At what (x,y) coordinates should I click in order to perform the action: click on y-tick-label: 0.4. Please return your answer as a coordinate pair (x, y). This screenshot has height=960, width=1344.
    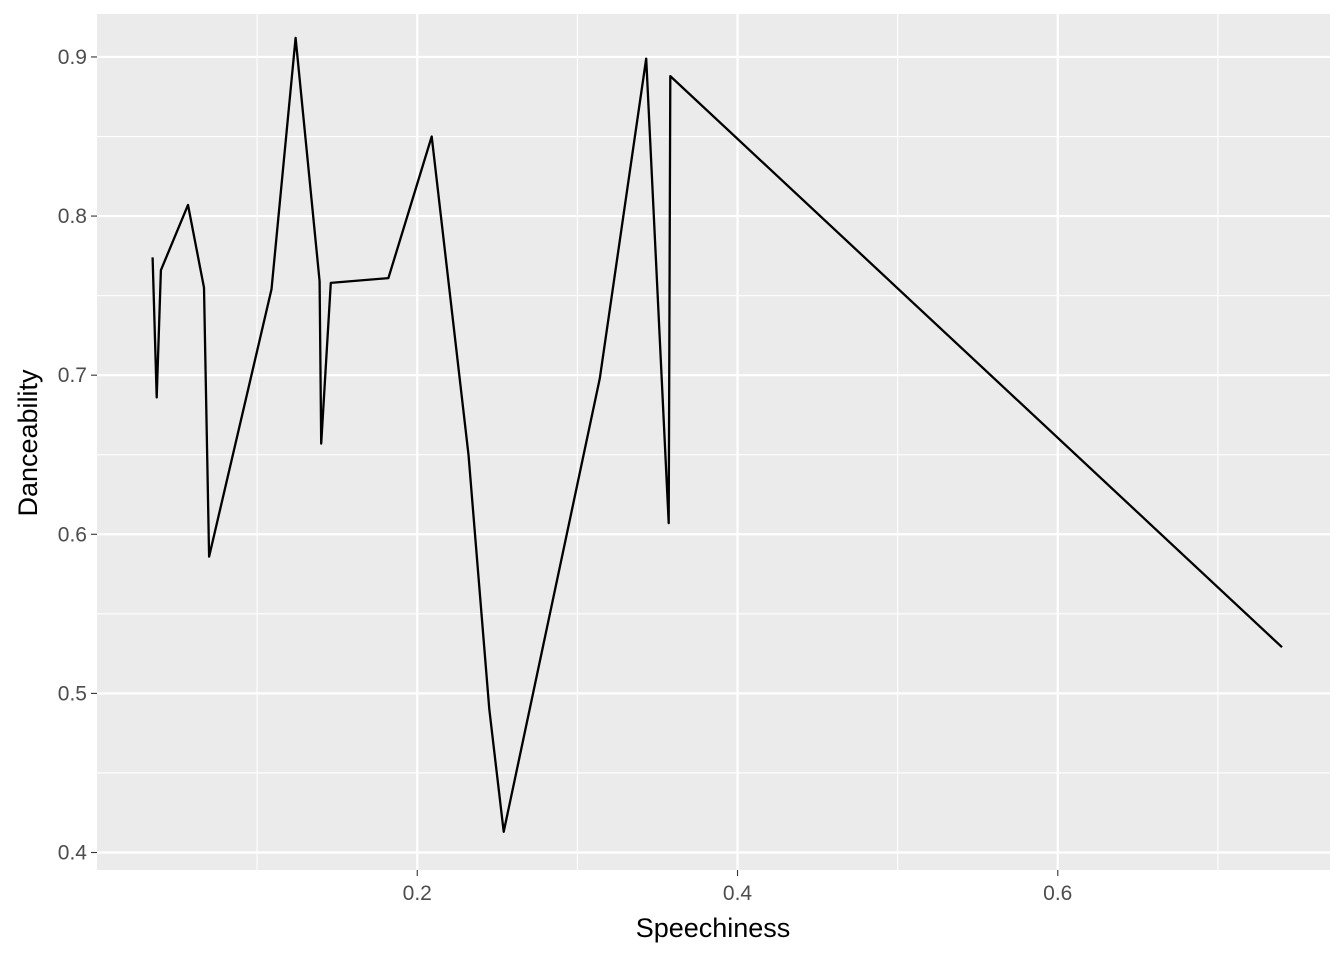
    Looking at the image, I should click on (73, 852).